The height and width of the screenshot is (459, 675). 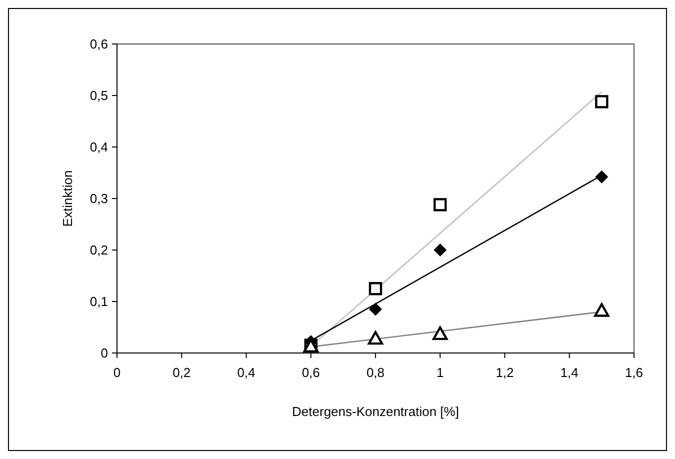 What do you see at coordinates (99, 198) in the screenshot?
I see `y-tick-label: 0,3` at bounding box center [99, 198].